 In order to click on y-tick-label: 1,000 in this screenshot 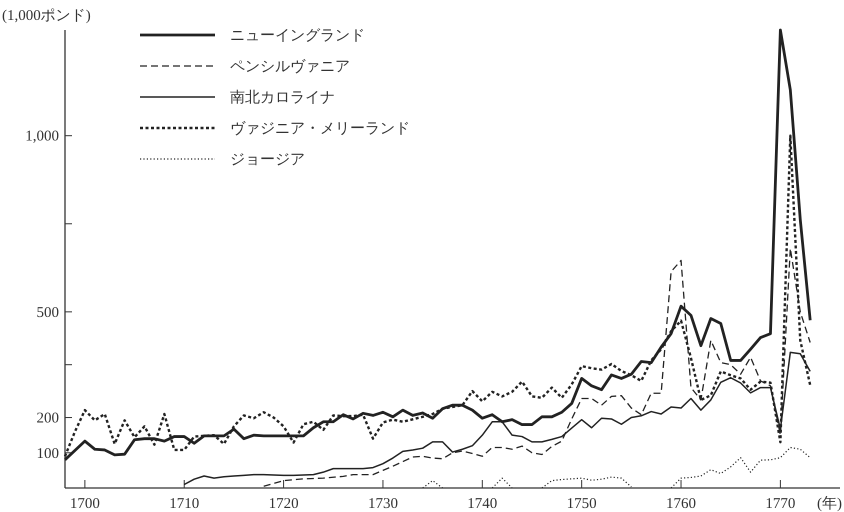, I will do `click(42, 136)`.